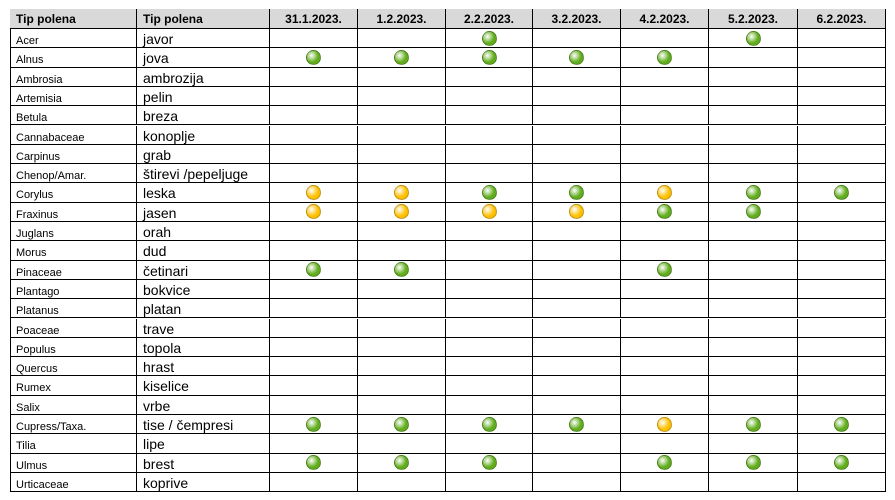 This screenshot has width=895, height=500. Describe the element at coordinates (577, 19) in the screenshot. I see `header-cell: 3.2.2023.` at that location.